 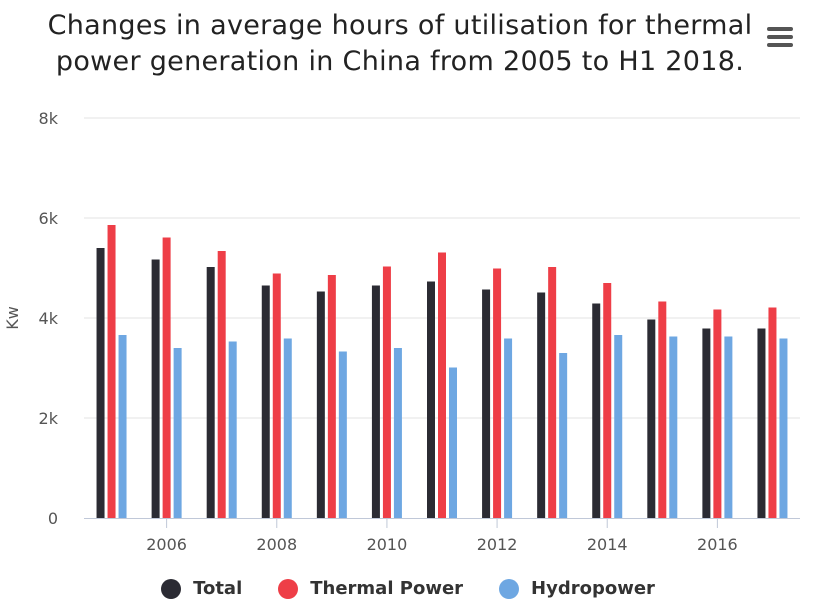 What do you see at coordinates (397, 433) in the screenshot?
I see `bar-hydropower-2010` at bounding box center [397, 433].